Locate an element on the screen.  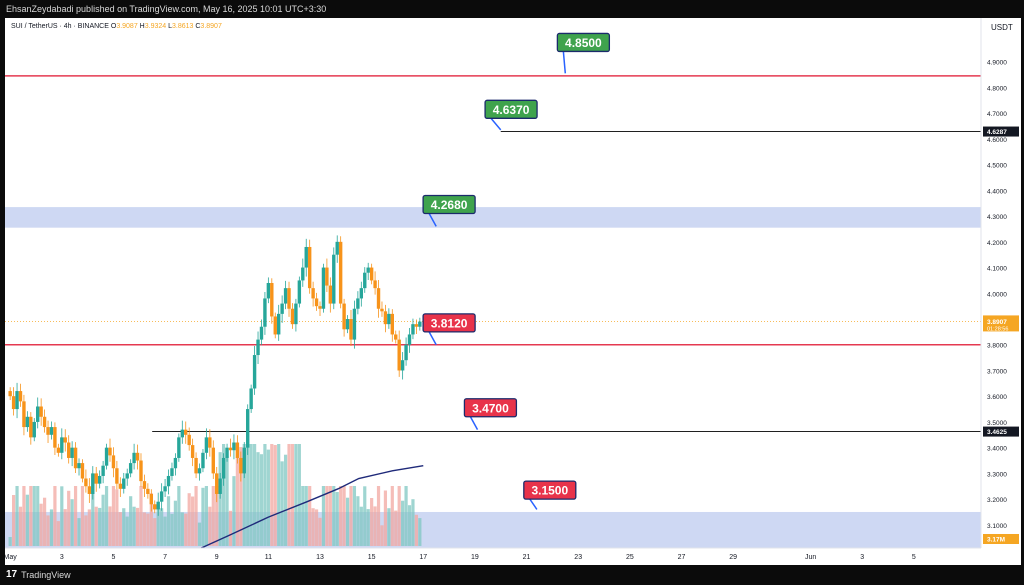
callout-box-4.2680 is located at coordinates (449, 204).